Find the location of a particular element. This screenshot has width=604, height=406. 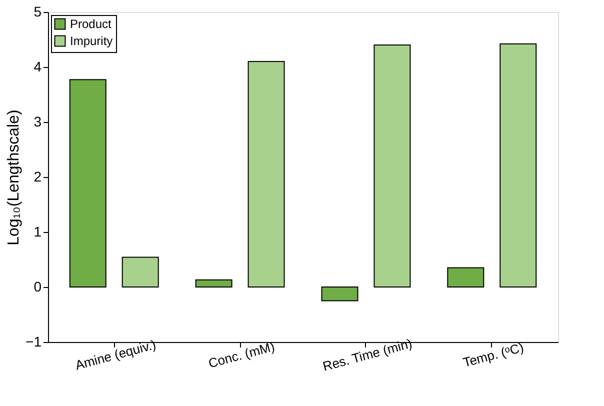

legend-label: Product is located at coordinates (91, 24).